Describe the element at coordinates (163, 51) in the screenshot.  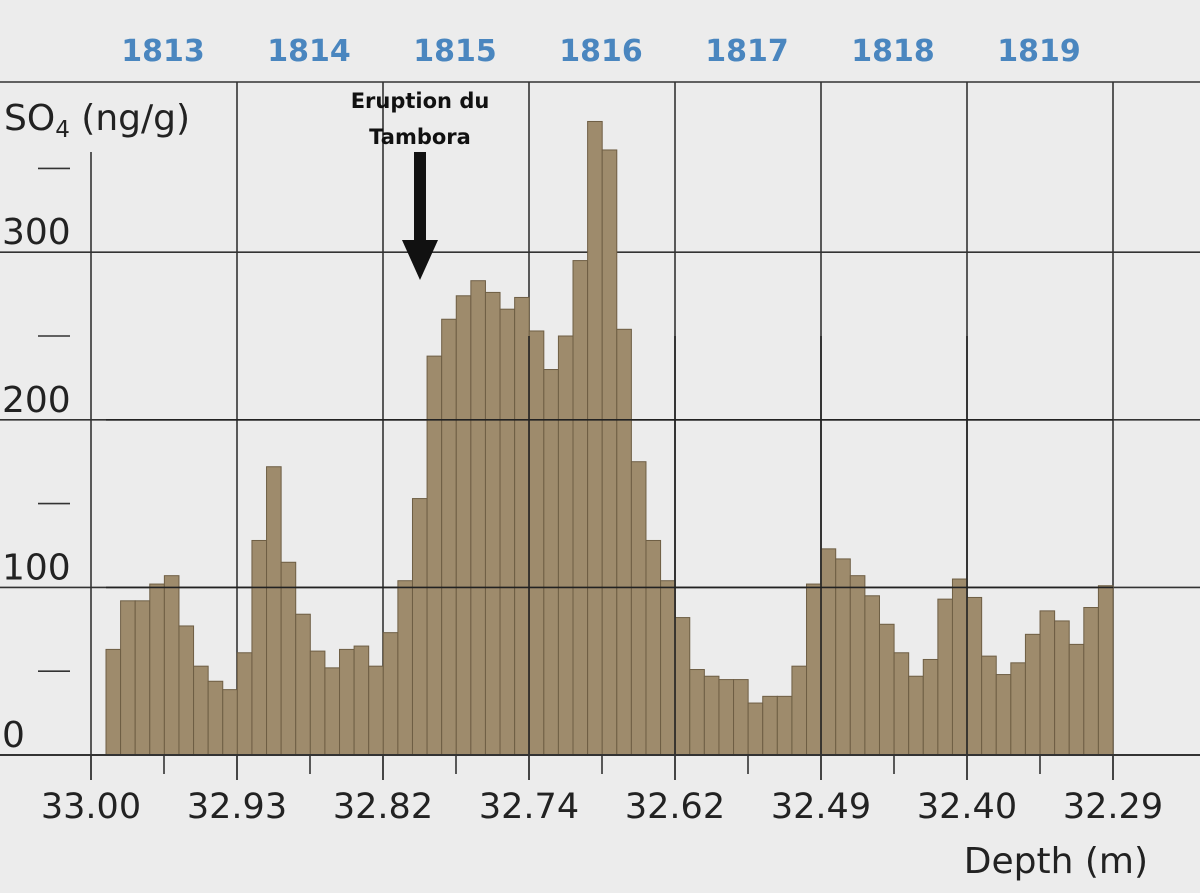
I see `year-label: 1813` at that location.